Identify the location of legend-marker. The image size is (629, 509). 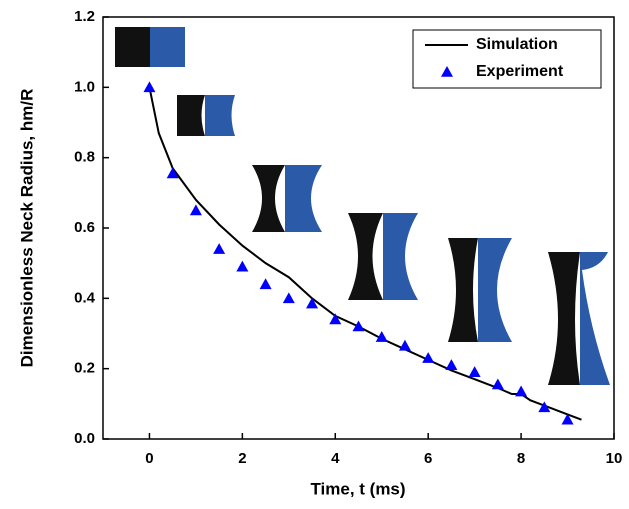
(447, 71).